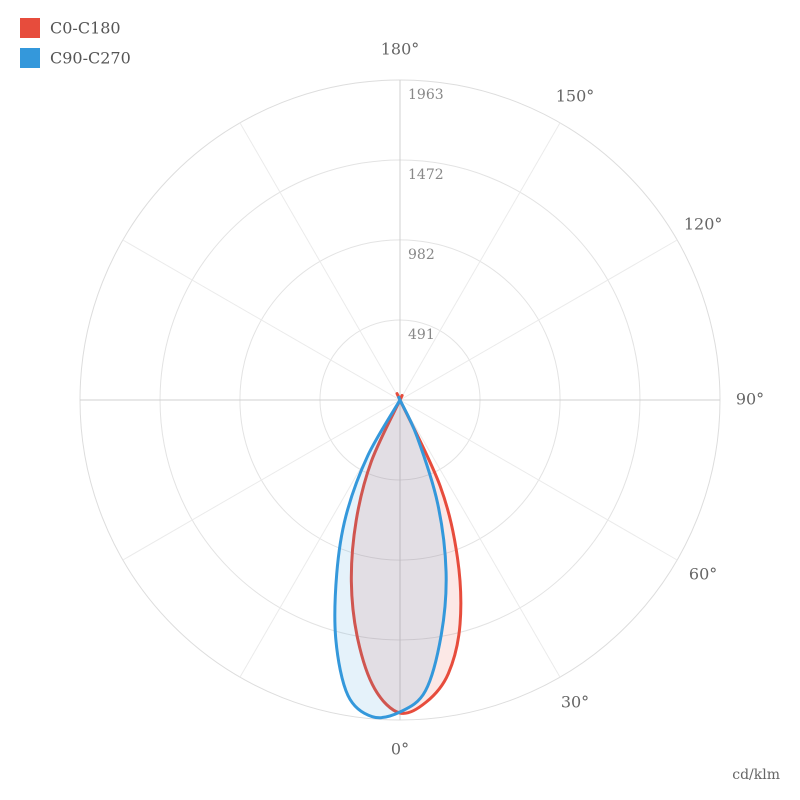 The height and width of the screenshot is (800, 800). I want to click on angle-label: 150°, so click(575, 95).